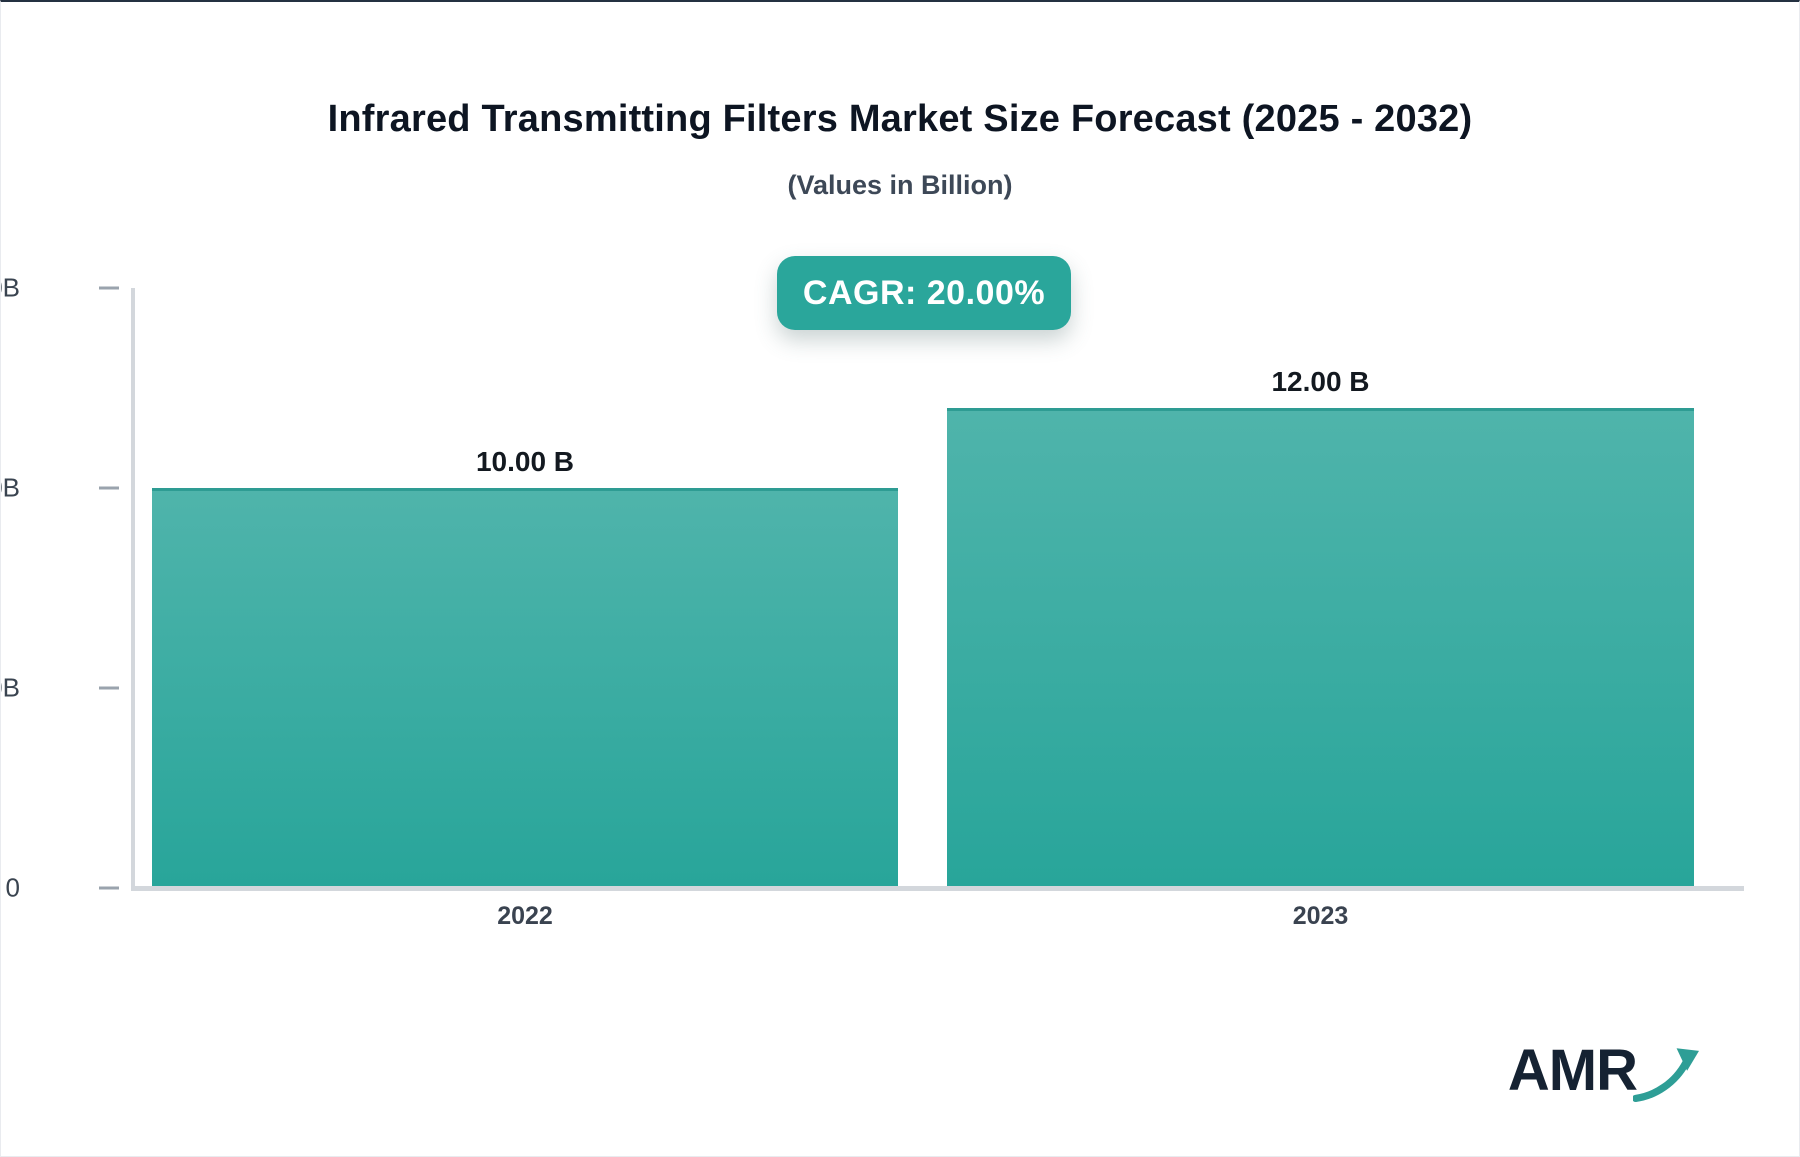 The image size is (1800, 1157). What do you see at coordinates (10, 687) in the screenshot?
I see `y-tick-label: 5.0B` at bounding box center [10, 687].